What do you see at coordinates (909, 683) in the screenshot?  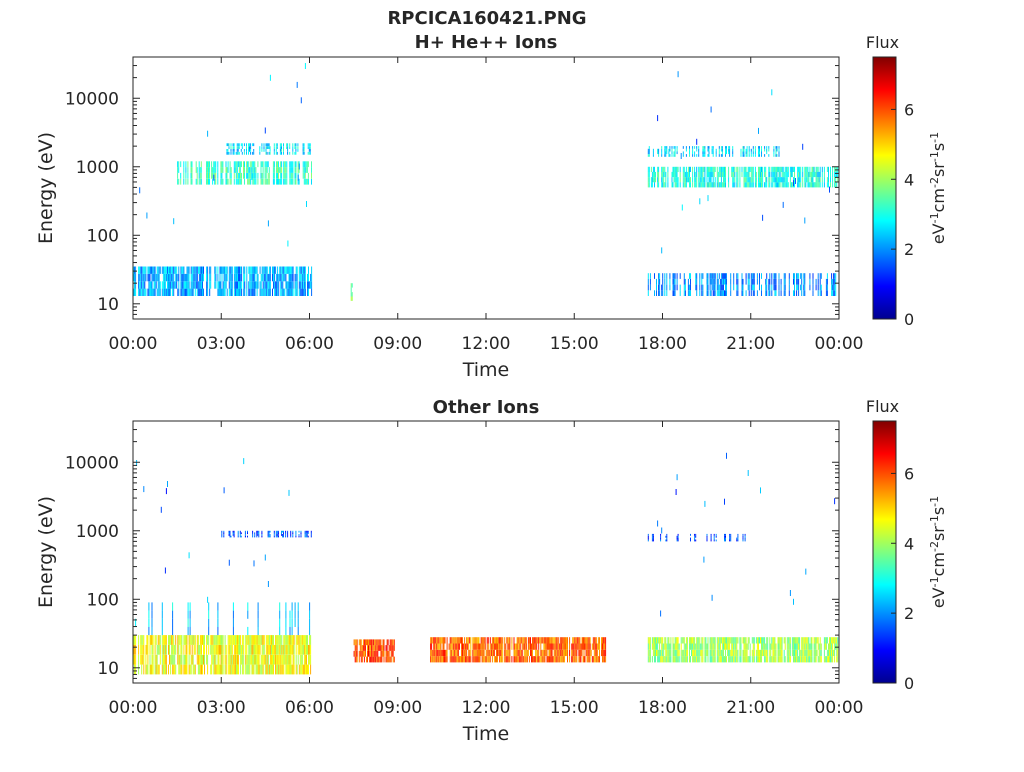 I see `colorbar-tick-label: 0` at bounding box center [909, 683].